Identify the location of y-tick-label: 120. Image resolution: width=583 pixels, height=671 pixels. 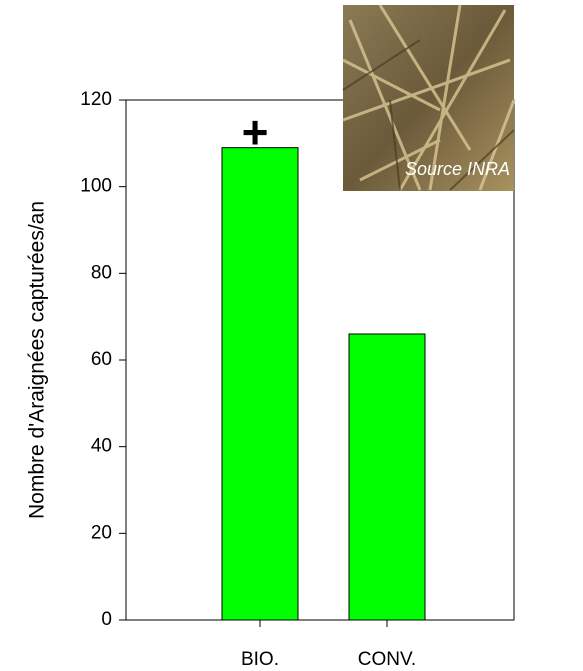
(96, 99).